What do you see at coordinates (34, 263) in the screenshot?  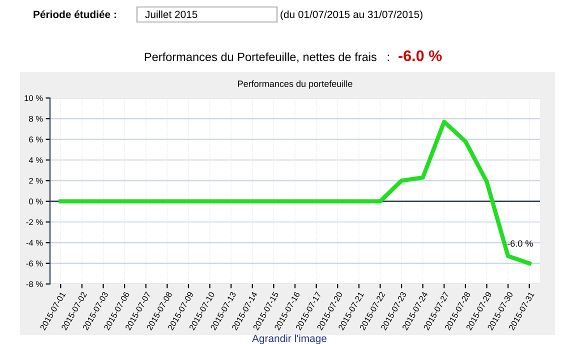 I see `y-tick-label: -6 %` at bounding box center [34, 263].